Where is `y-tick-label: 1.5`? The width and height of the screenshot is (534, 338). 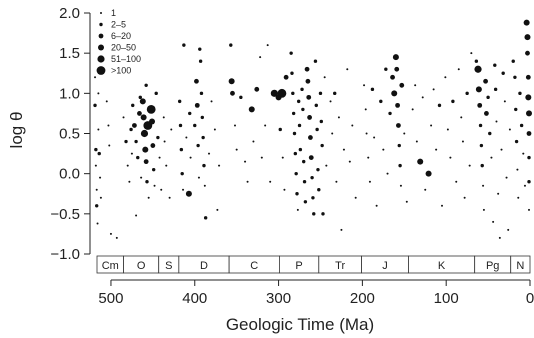 y-tick-label: 1.5 is located at coordinates (69, 53).